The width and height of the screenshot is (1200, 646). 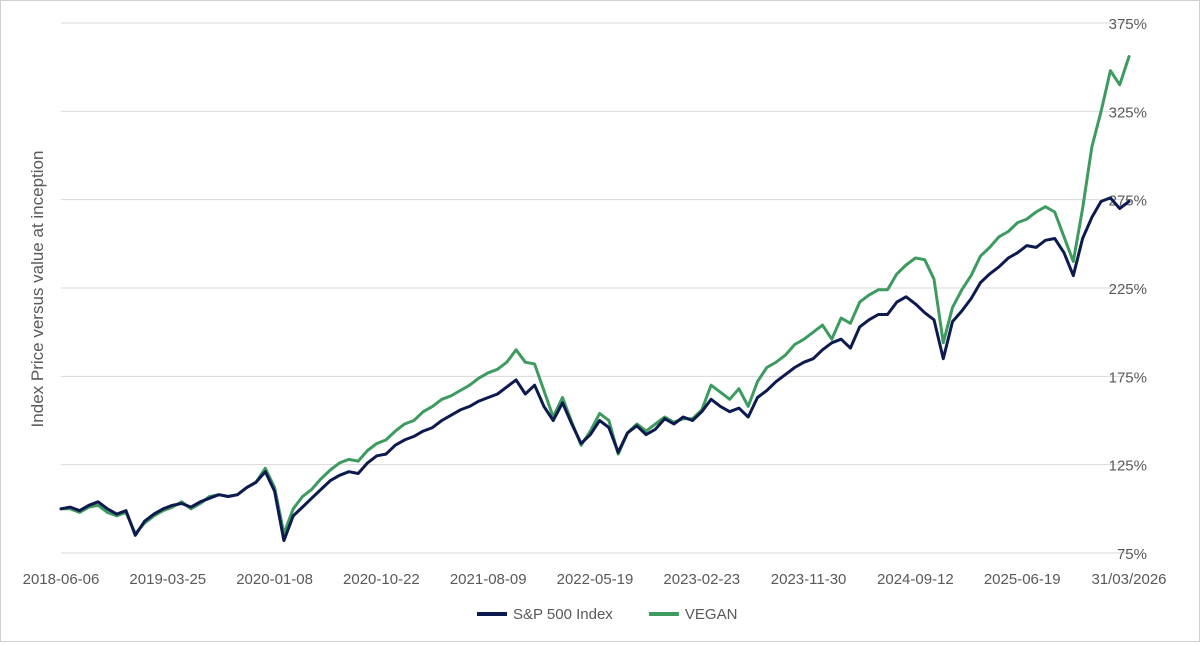 I want to click on x-tick-label: 2020-10-22, so click(x=381, y=579).